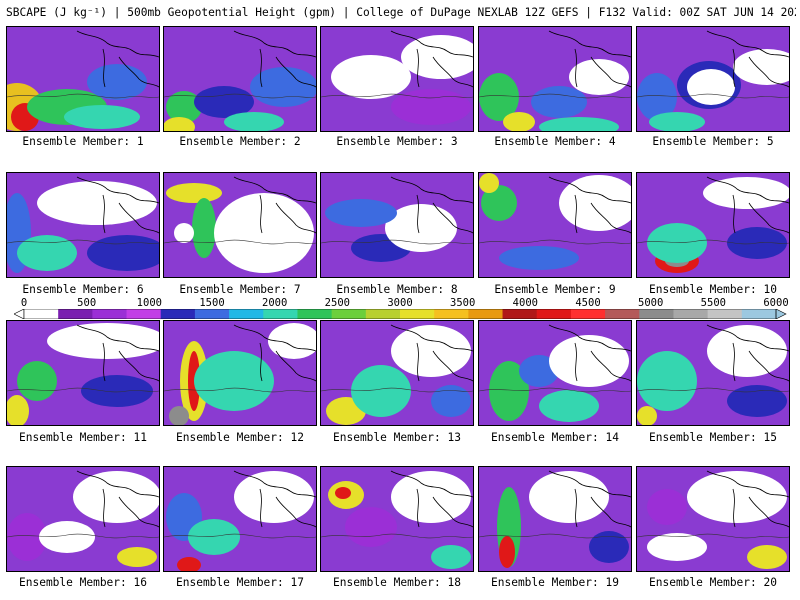 This screenshot has height=600, width=800. I want to click on colorbar-tick-label: 3000, so click(400, 303).